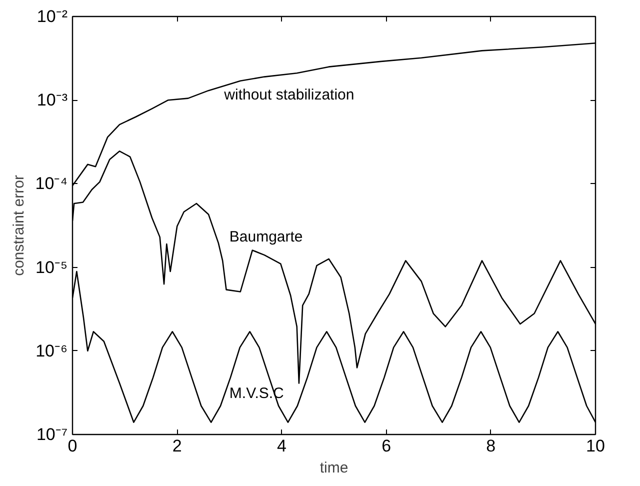  Describe the element at coordinates (177, 446) in the screenshot. I see `x-tick-label: 2` at that location.